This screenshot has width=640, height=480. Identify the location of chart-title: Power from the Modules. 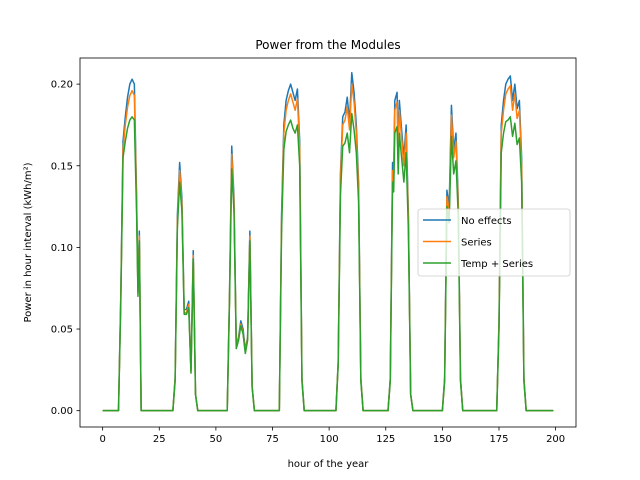
(327, 45).